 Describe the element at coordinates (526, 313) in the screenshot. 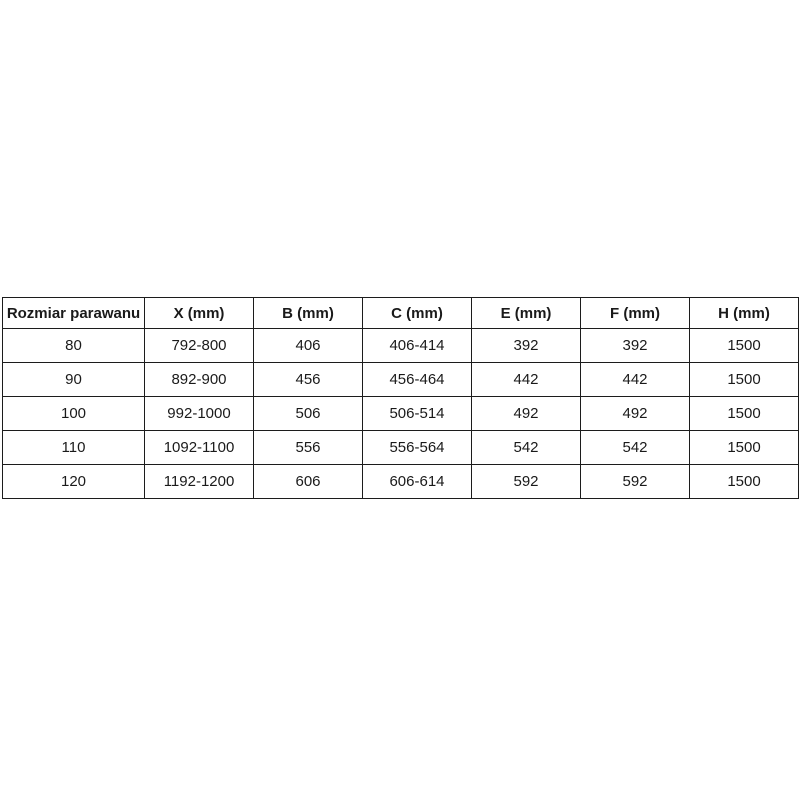

I see `column-header-4: E (mm)` at that location.